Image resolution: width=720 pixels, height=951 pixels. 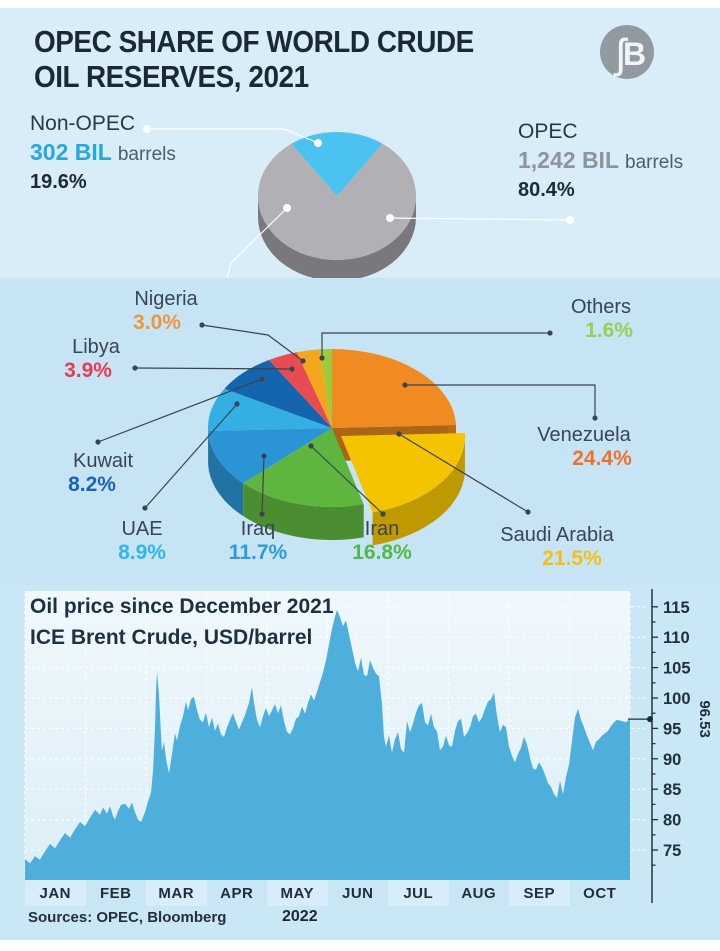 I want to click on pie-slice-iran, so click(x=303, y=467).